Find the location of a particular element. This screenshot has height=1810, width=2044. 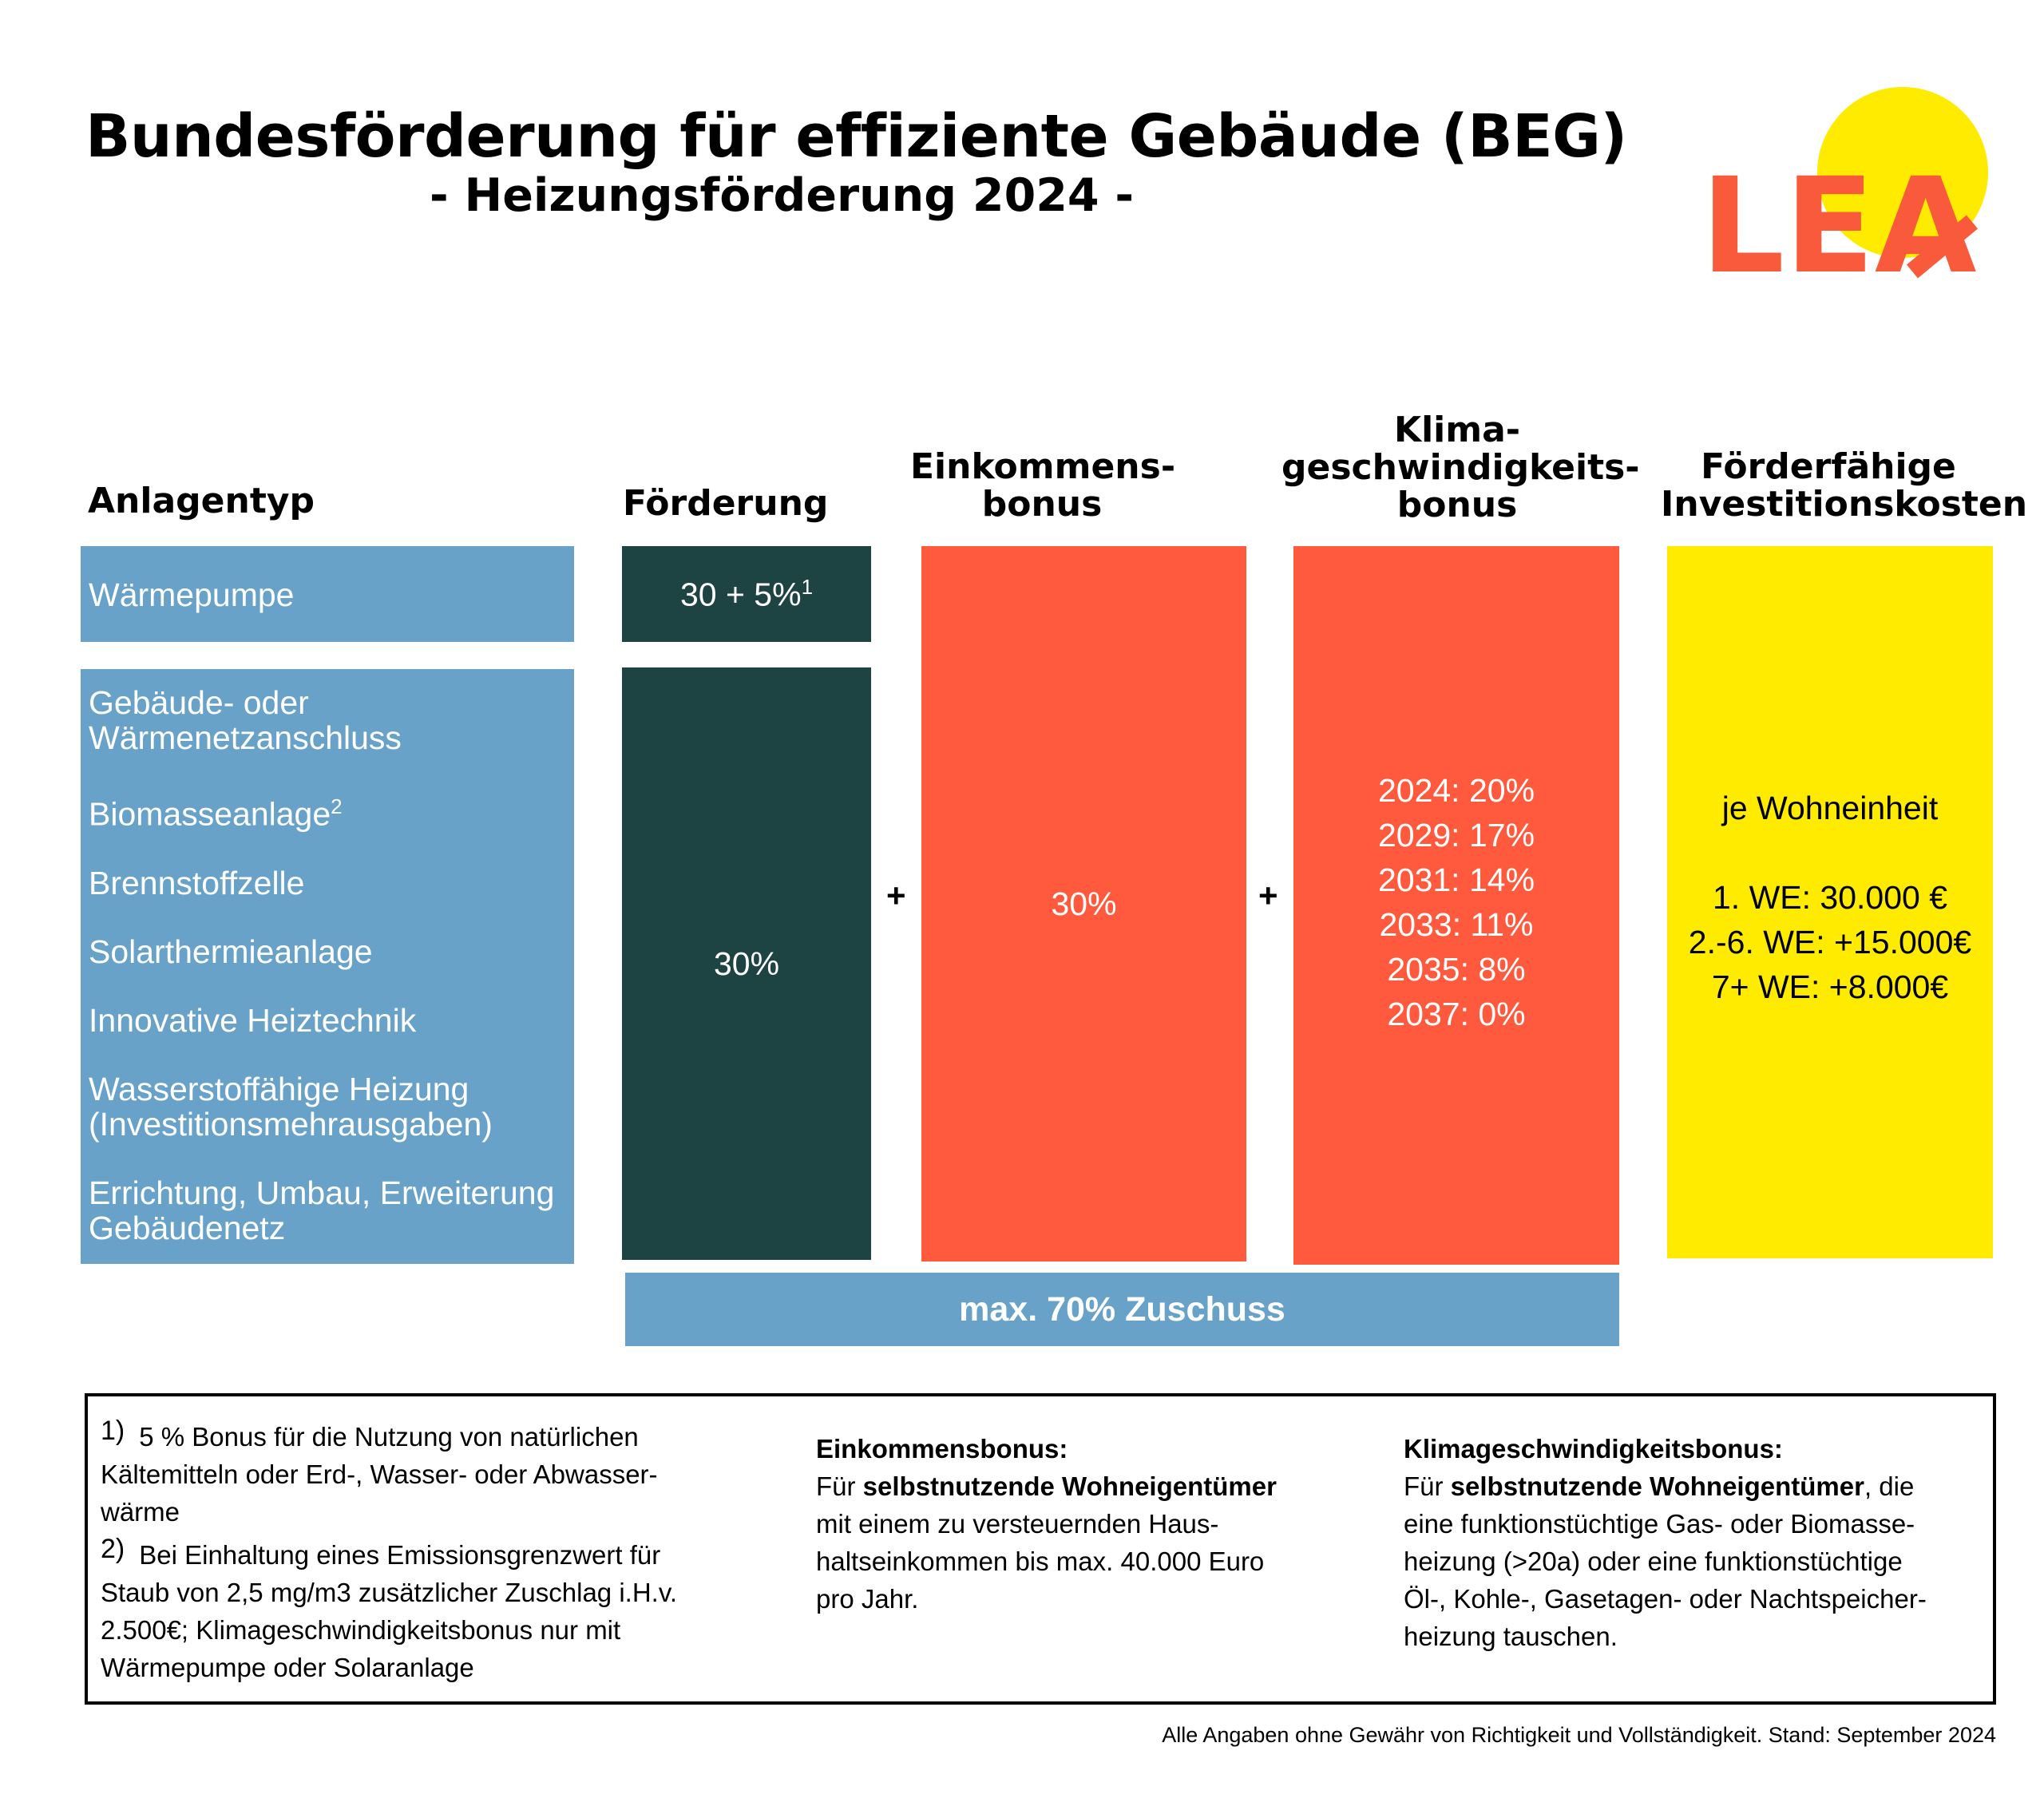

kosten-label: je Wohneinheit is located at coordinates (1830, 808).